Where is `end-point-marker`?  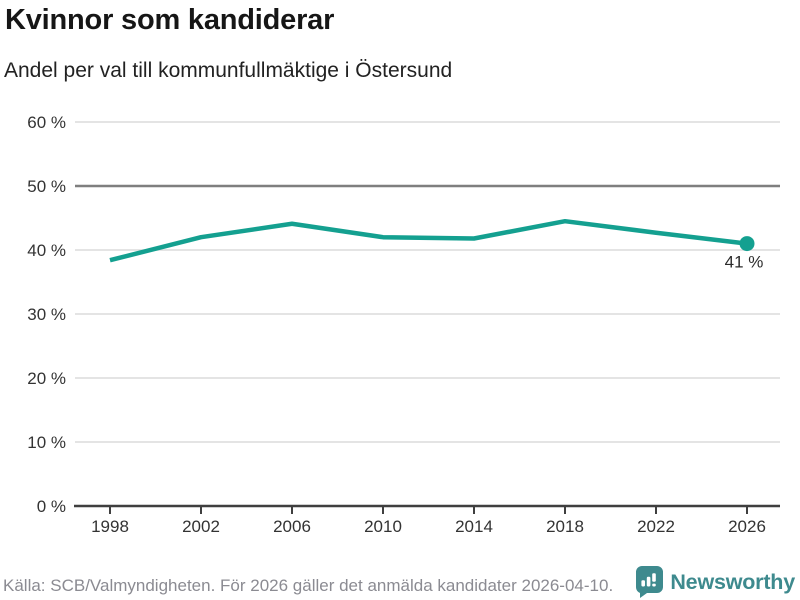 end-point-marker is located at coordinates (747, 244).